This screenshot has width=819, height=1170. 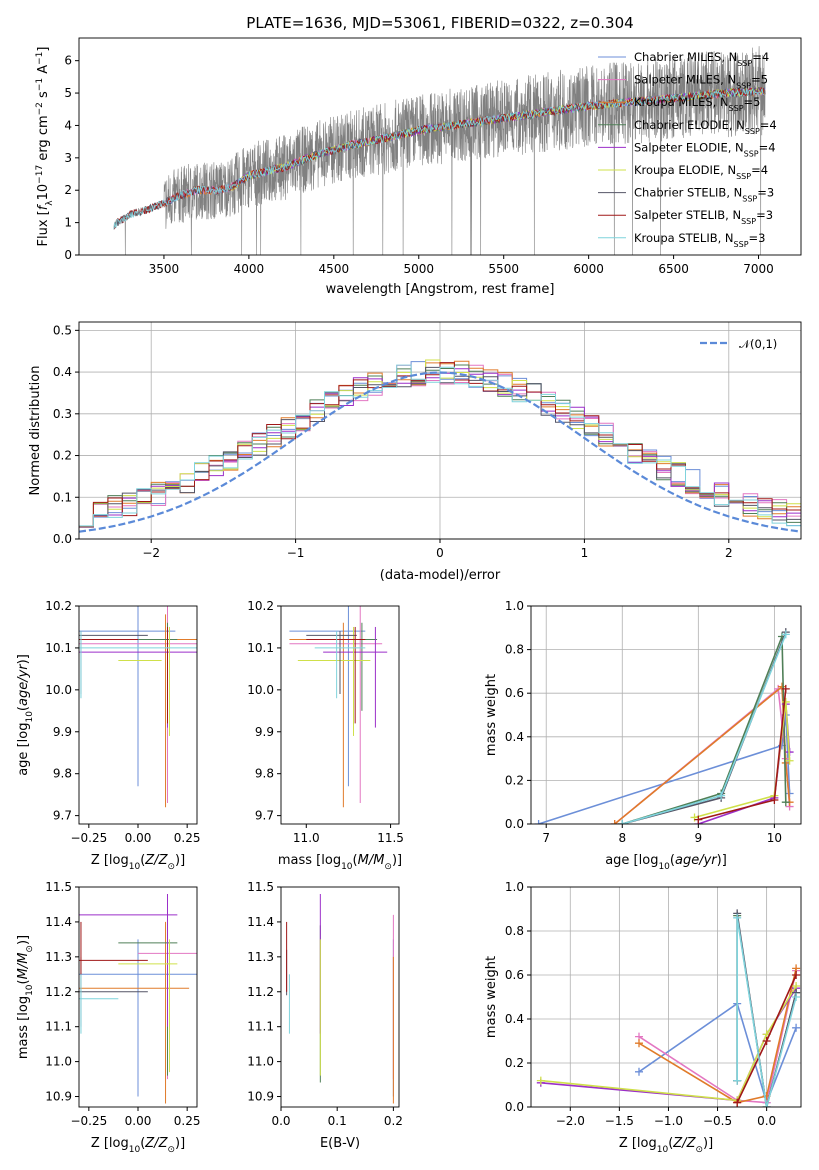 What do you see at coordinates (619, 1121) in the screenshot?
I see `weight-vs-Z-xtick-label: −1.5` at bounding box center [619, 1121].